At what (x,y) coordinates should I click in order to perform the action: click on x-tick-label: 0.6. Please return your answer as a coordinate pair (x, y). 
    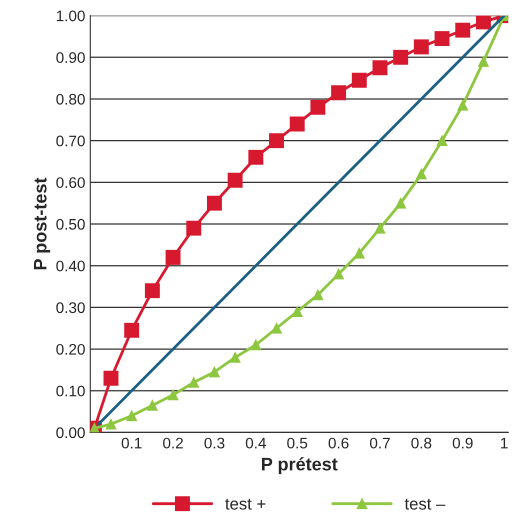
    Looking at the image, I should click on (338, 443).